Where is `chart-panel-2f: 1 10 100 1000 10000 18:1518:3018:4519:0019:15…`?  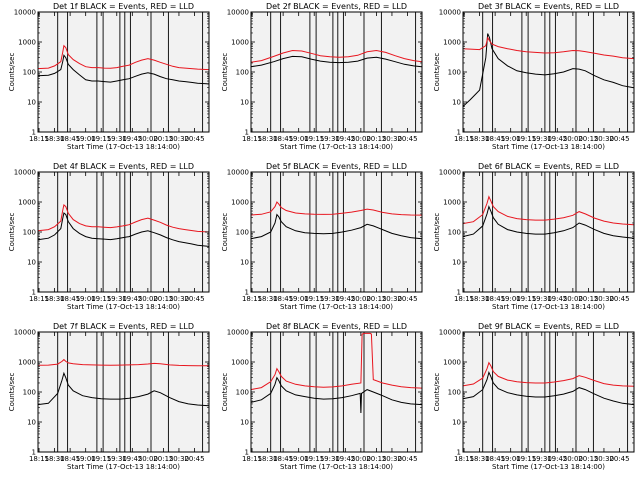 chart-panel-2f: 1 10 100 1000 10000 18:1518:3018:4519:0019:15… is located at coordinates (322, 76).